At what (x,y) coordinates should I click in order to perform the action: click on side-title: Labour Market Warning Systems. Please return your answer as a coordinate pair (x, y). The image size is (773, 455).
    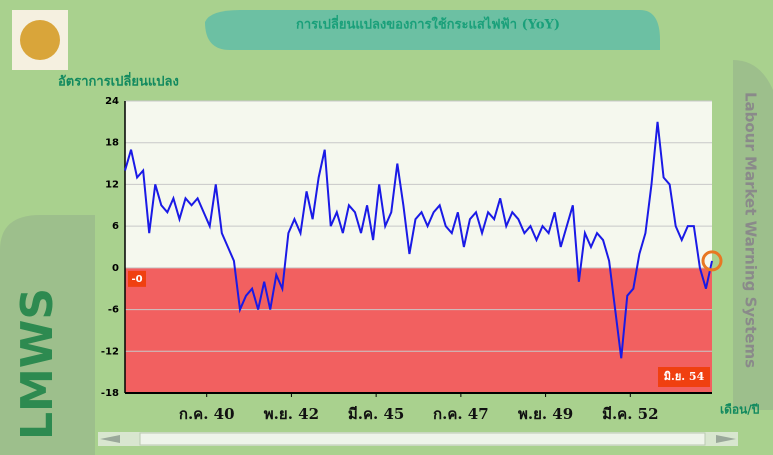
    Looking at the image, I should click on (751, 230).